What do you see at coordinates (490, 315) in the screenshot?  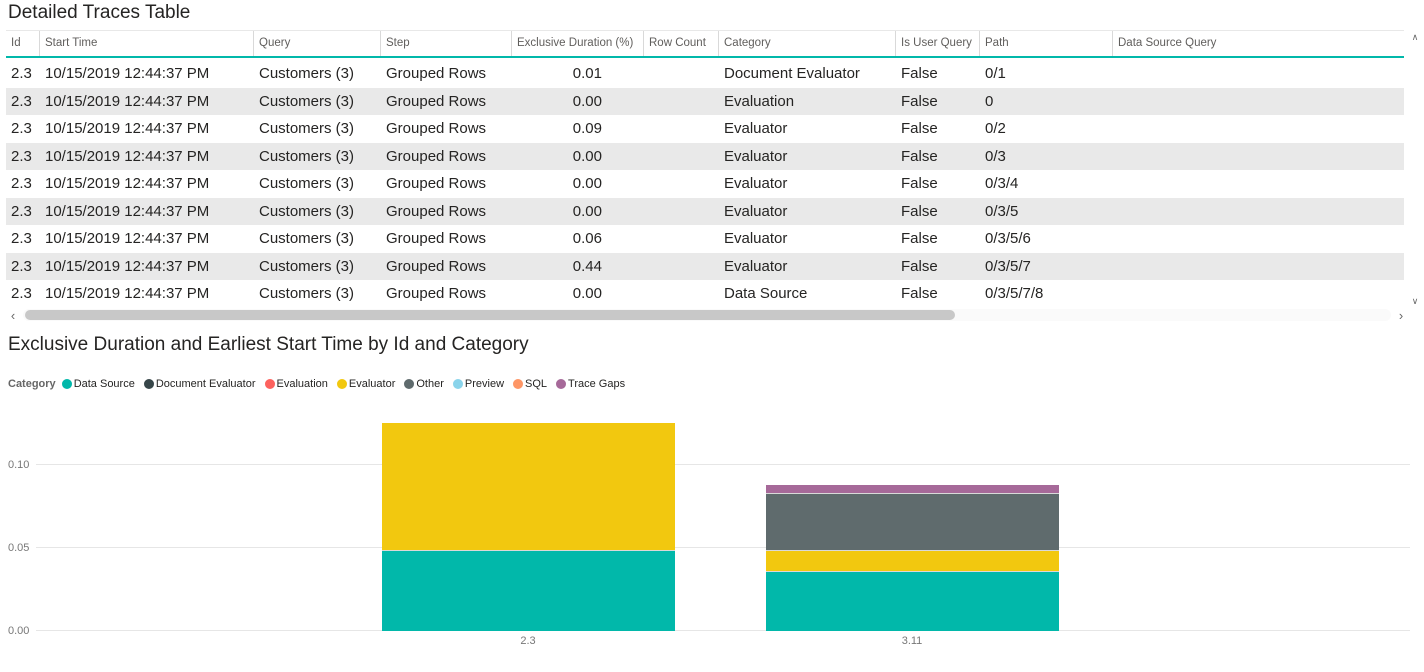 I see `horizontal-scrollbar-thumb` at bounding box center [490, 315].